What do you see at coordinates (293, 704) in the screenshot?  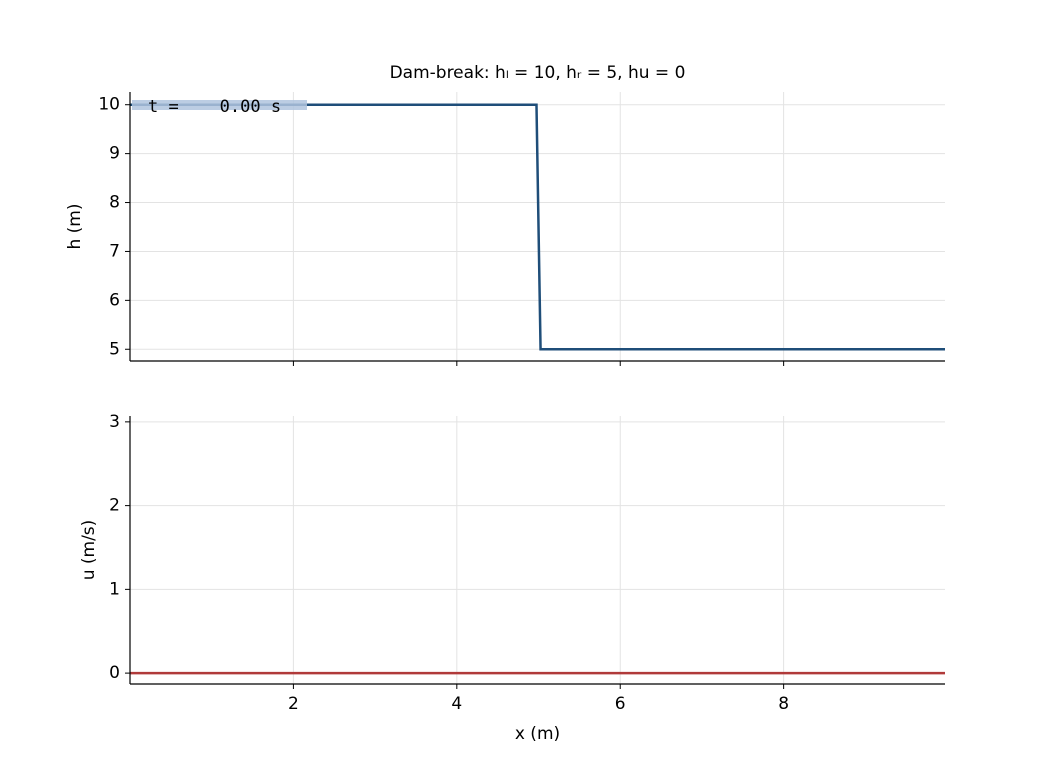 I see `x-tick-label: 2` at bounding box center [293, 704].